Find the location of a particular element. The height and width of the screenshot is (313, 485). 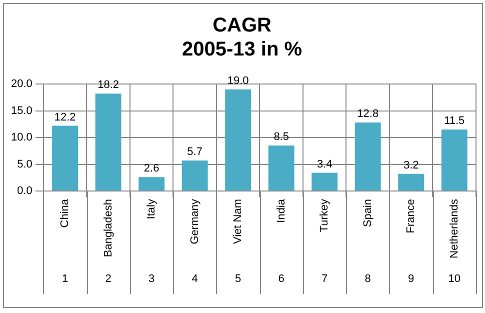

x-tick-label: China is located at coordinates (65, 213).